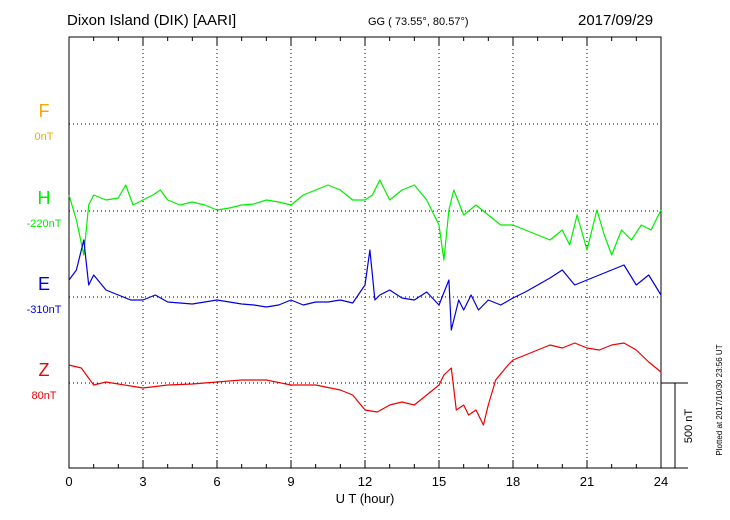 This screenshot has width=730, height=520. Describe the element at coordinates (365, 384) in the screenshot. I see `series-line-z` at that location.